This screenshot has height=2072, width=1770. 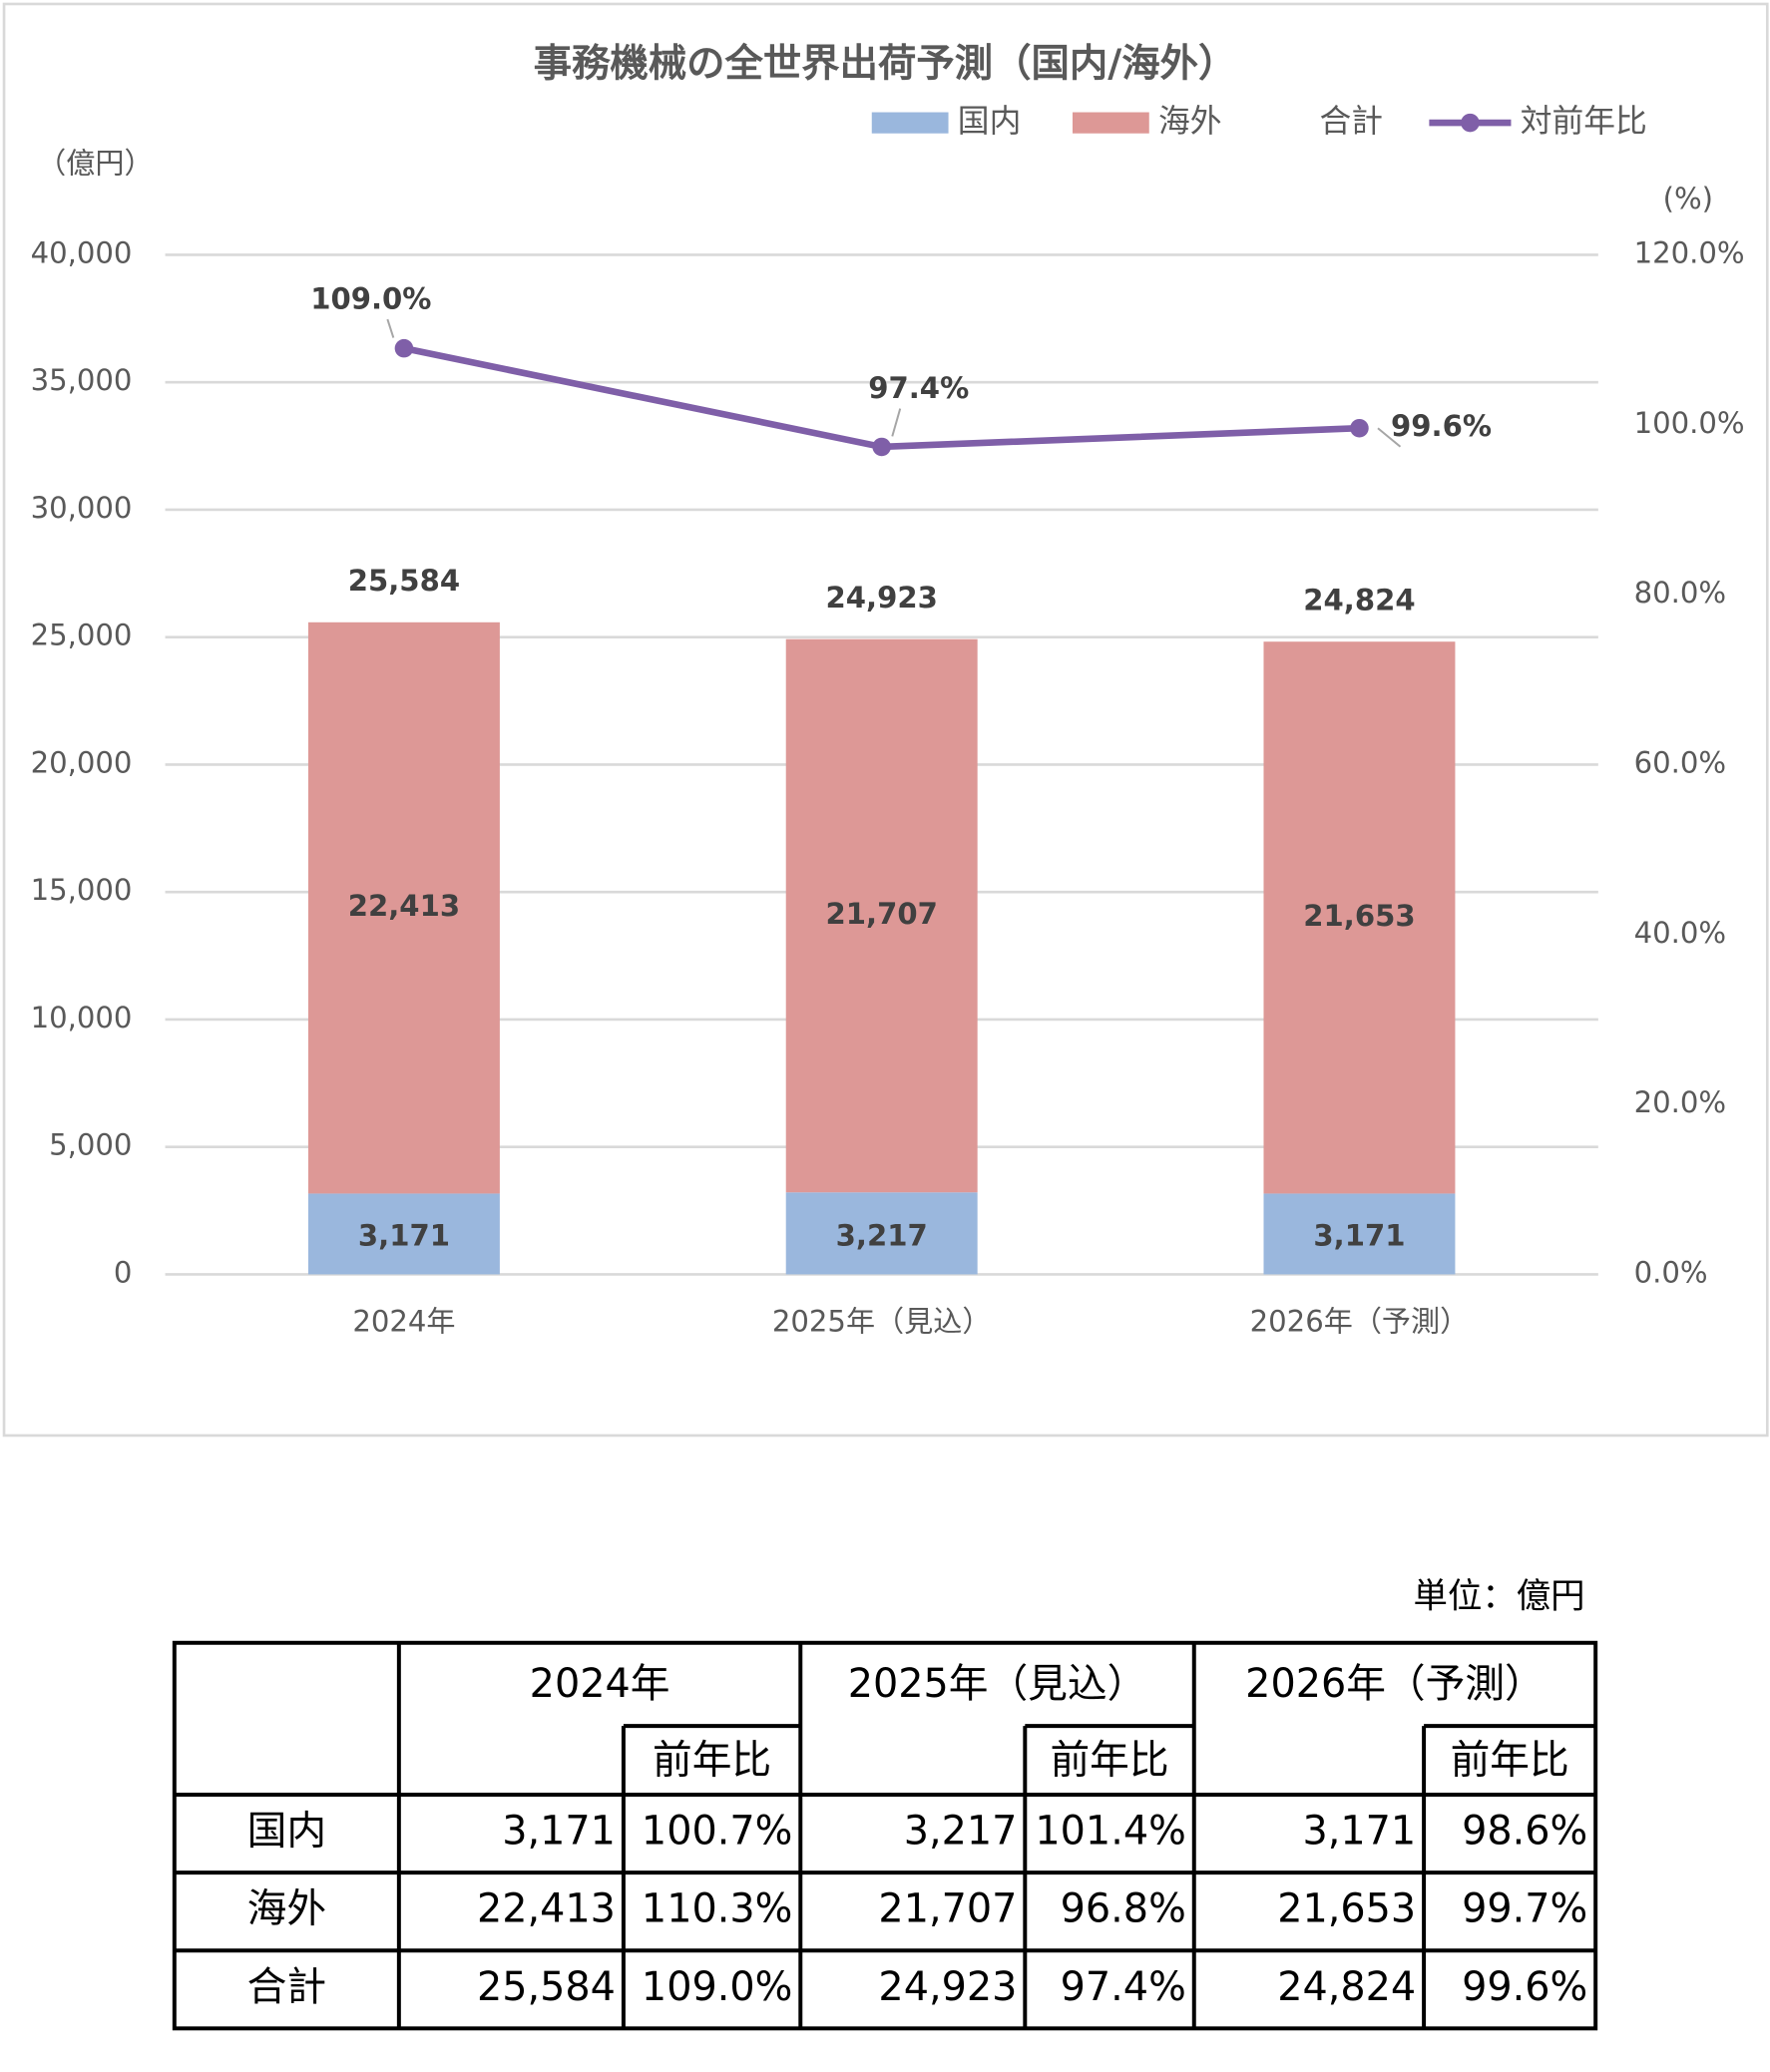 What do you see at coordinates (404, 581) in the screenshot?
I see `total-label: 25,584` at bounding box center [404, 581].